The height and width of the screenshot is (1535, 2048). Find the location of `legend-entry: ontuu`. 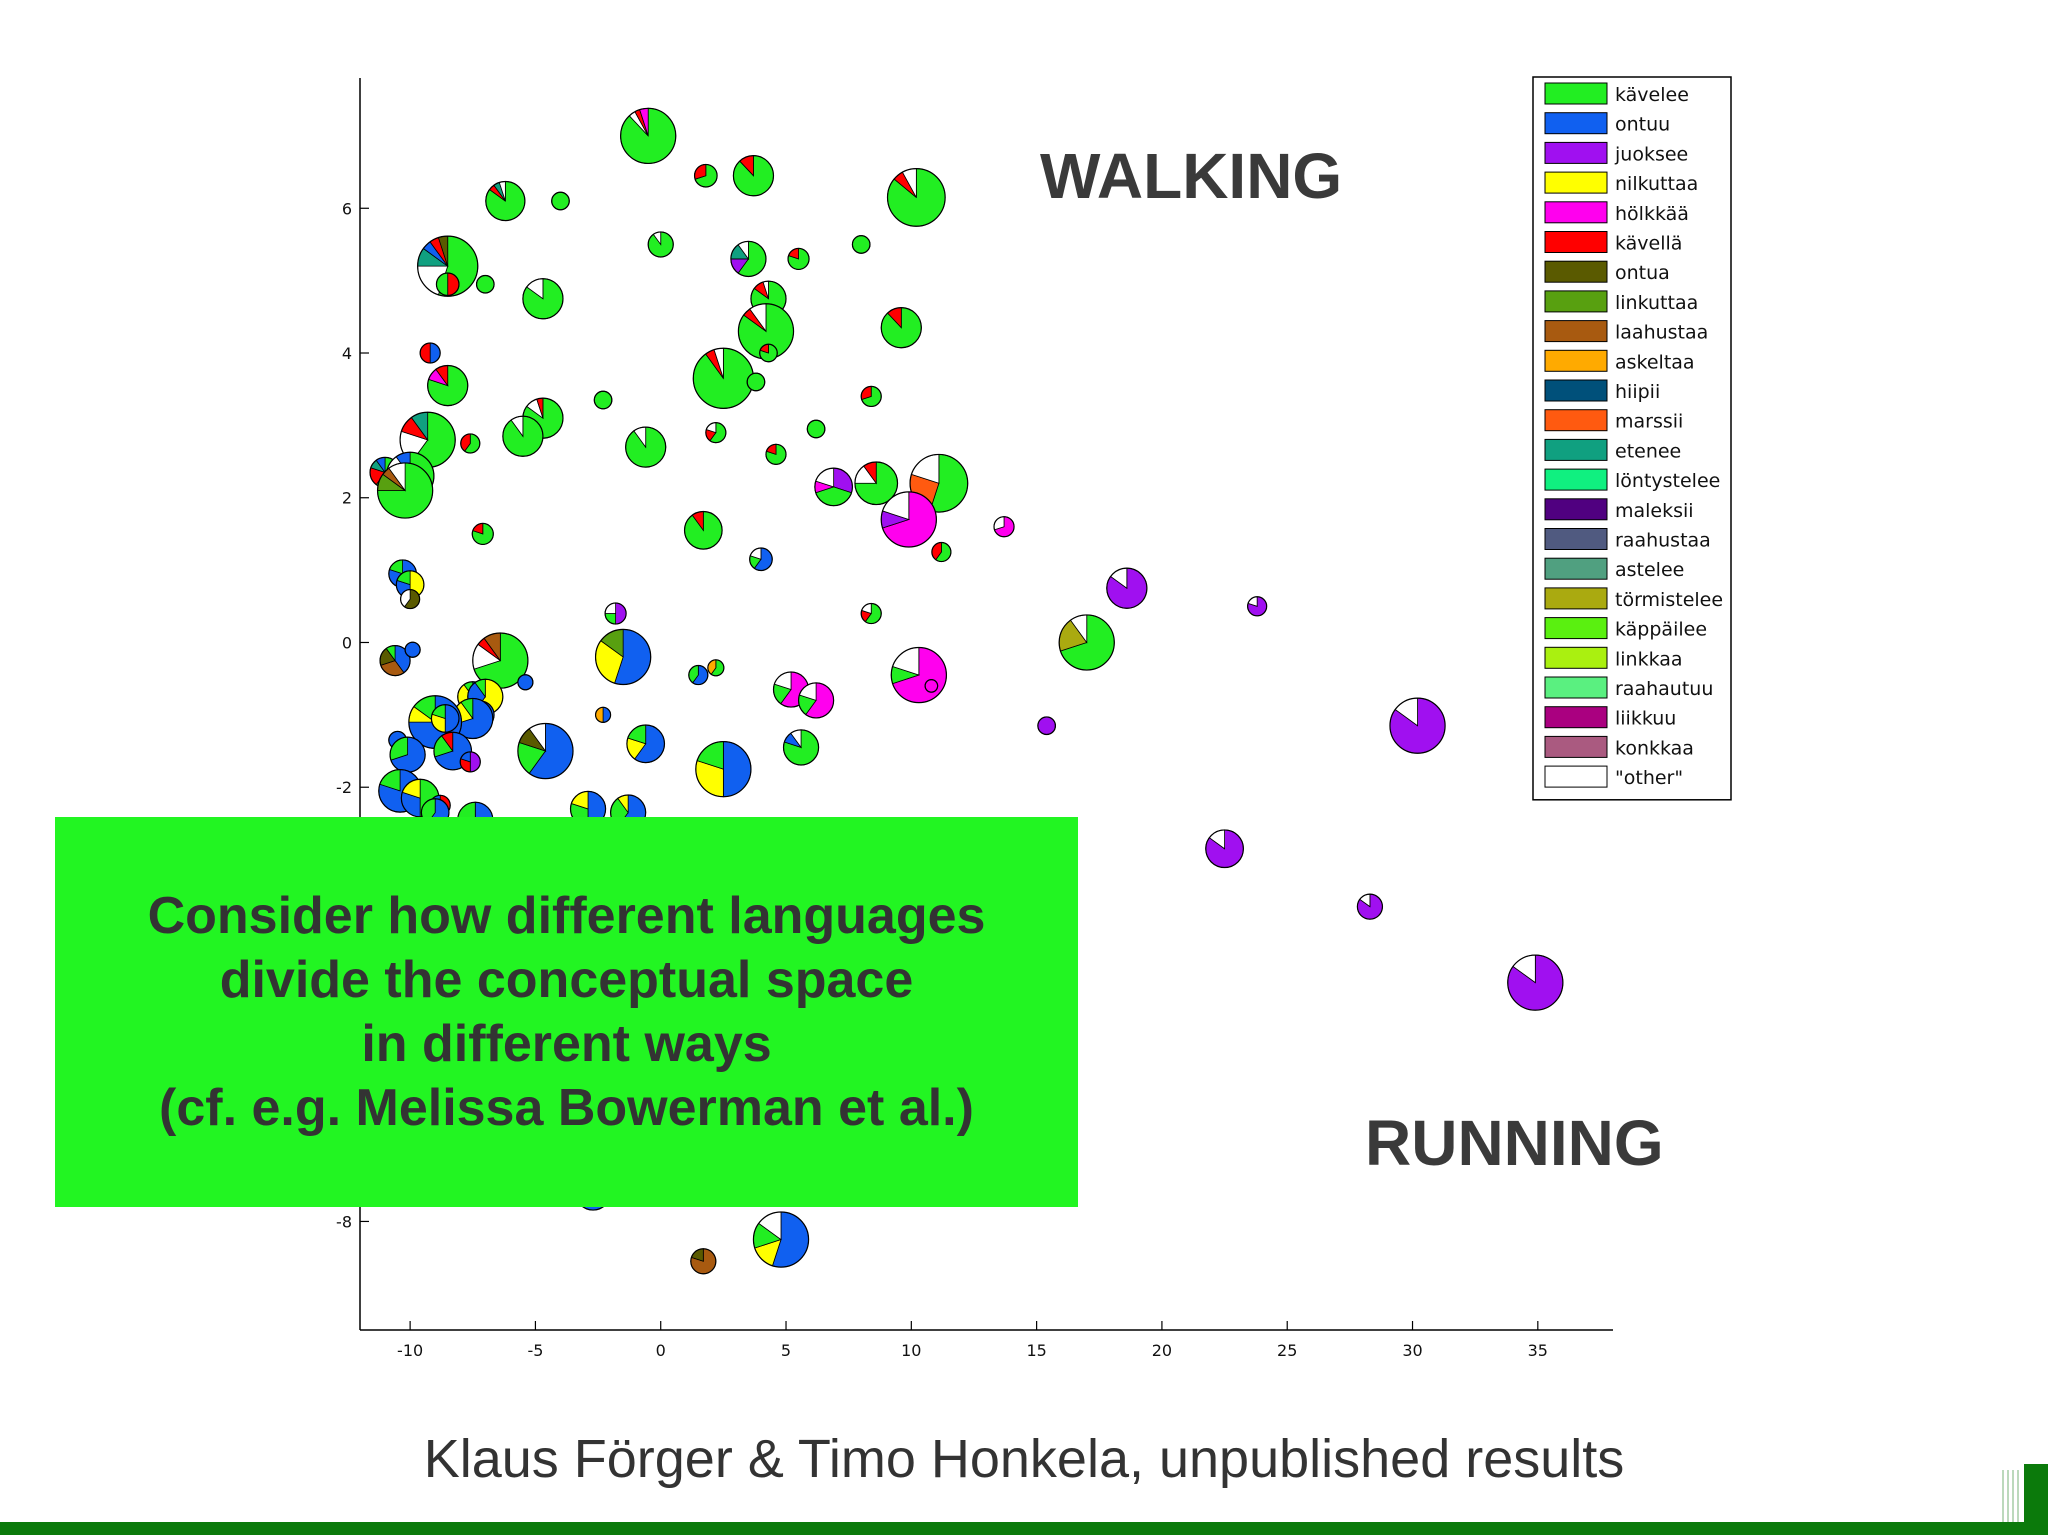

legend-entry: ontuu is located at coordinates (1642, 125).